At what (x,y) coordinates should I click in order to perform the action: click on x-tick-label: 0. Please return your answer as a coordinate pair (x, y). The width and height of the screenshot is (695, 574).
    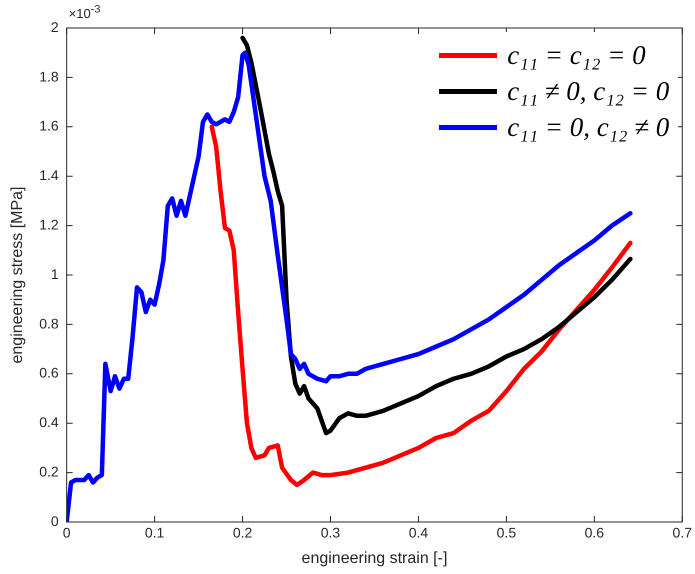
    Looking at the image, I should click on (66, 532).